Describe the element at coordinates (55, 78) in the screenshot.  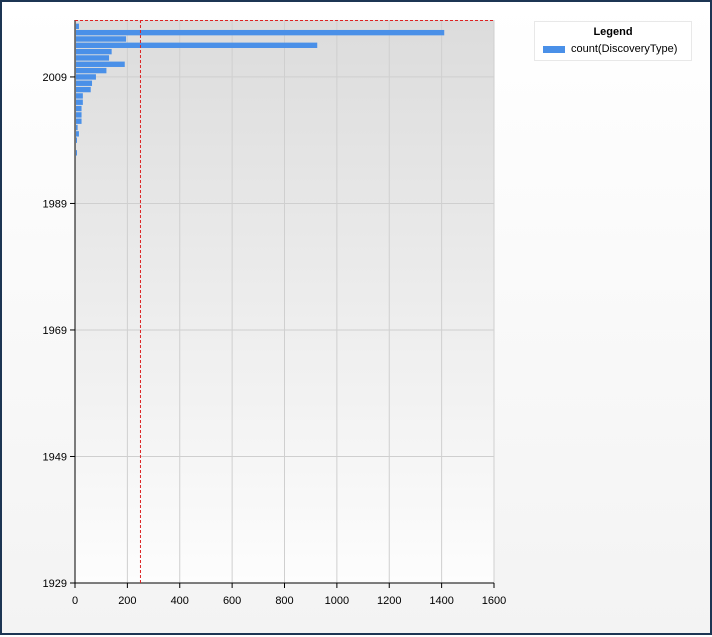
I see `y-tick-label: 2009` at that location.